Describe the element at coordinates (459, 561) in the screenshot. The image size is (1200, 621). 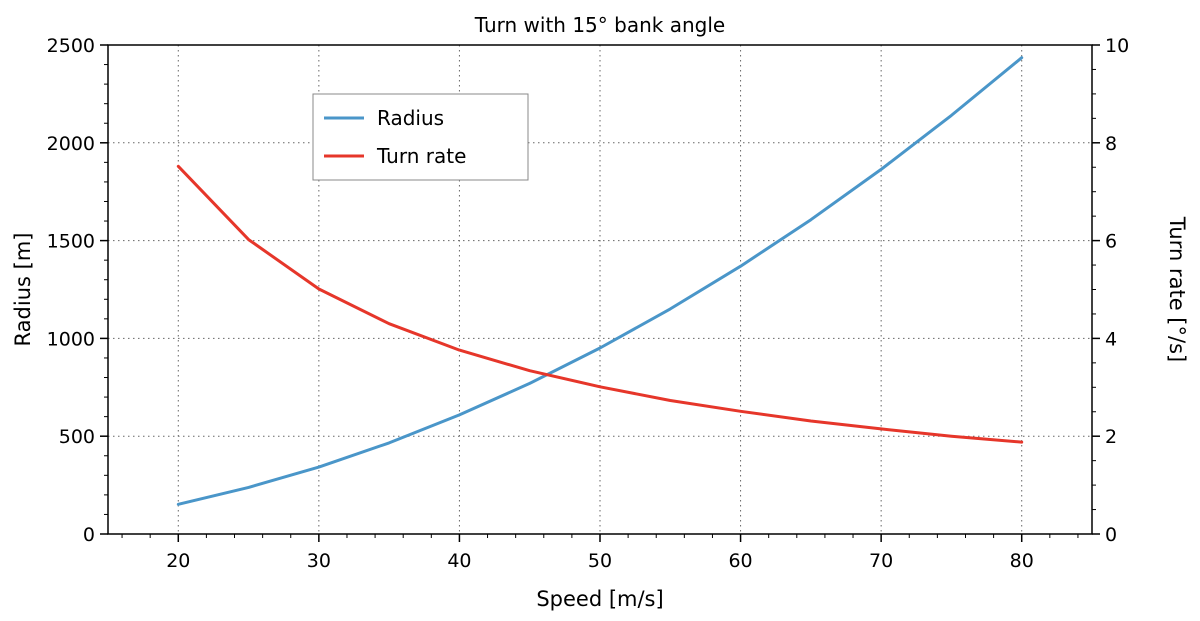
I see `x-tick-label: 40` at that location.